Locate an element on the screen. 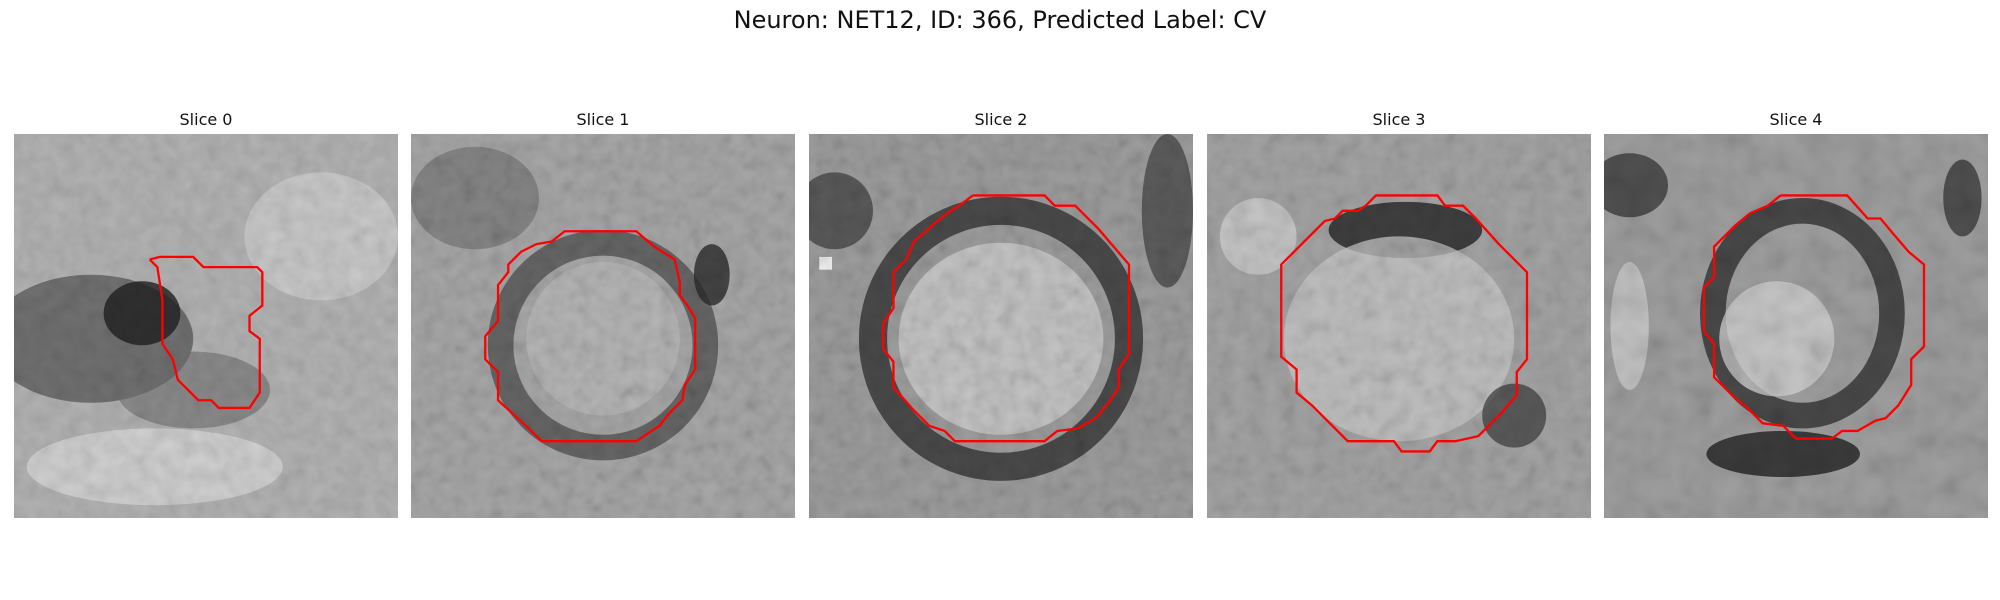 The width and height of the screenshot is (2000, 600). slice-panel-3: Slice 3 is located at coordinates (1399, 313).